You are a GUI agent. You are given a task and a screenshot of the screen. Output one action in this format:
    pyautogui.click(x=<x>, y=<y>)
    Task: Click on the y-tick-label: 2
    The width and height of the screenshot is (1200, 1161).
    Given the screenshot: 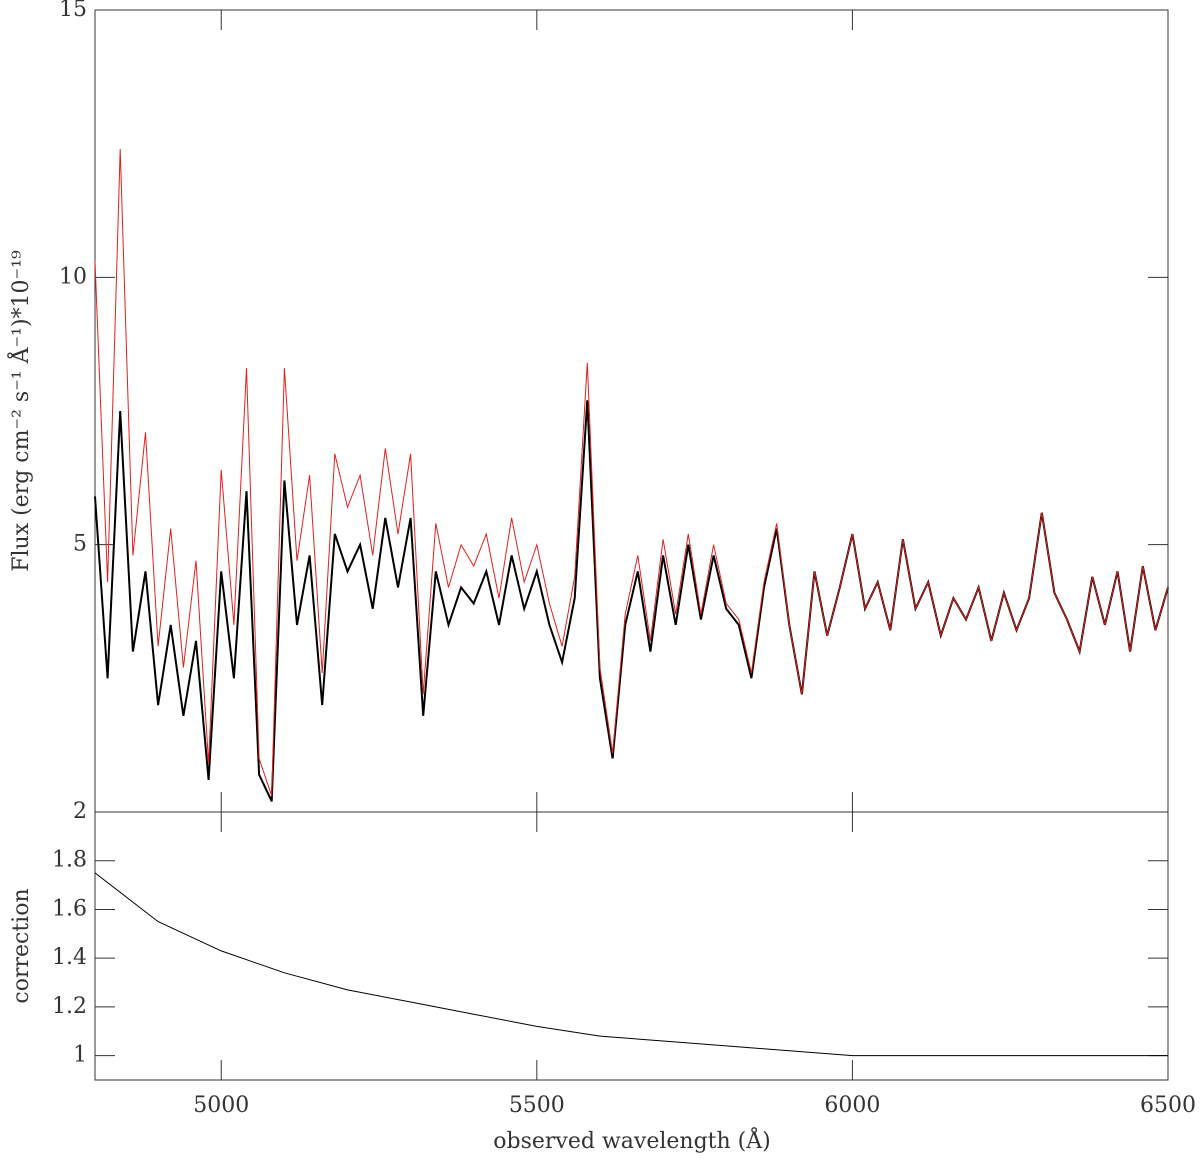 What is the action you would take?
    pyautogui.click(x=80, y=811)
    